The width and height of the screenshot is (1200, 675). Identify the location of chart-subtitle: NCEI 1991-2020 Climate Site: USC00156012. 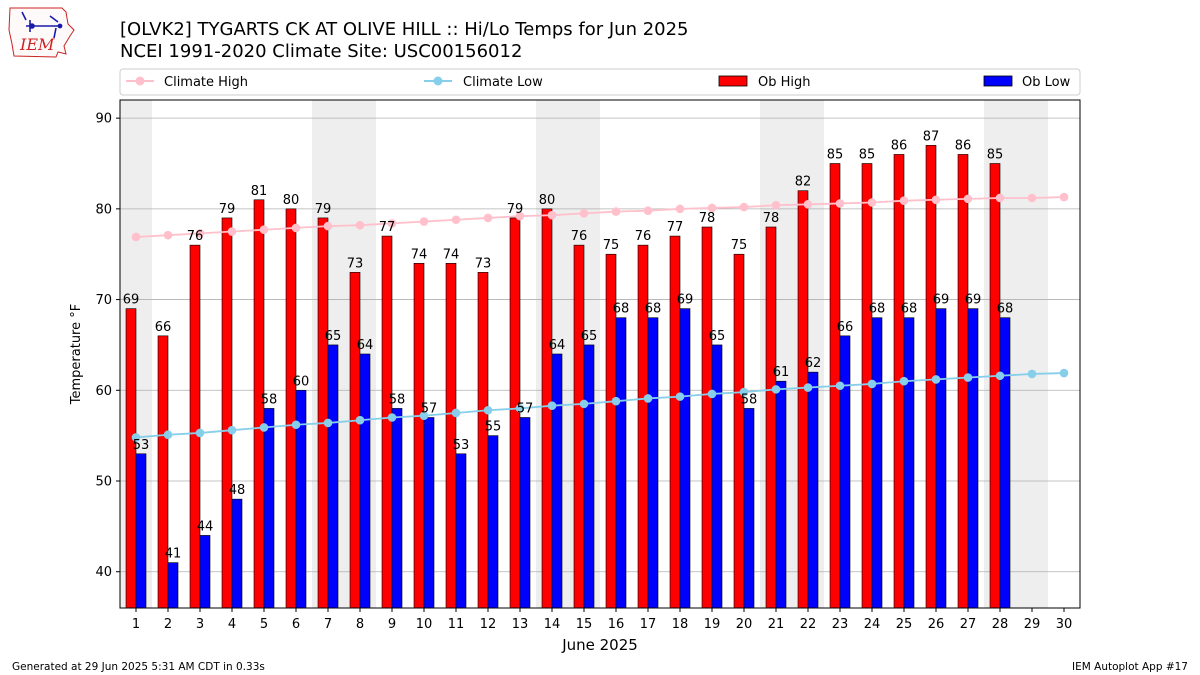
(321, 51).